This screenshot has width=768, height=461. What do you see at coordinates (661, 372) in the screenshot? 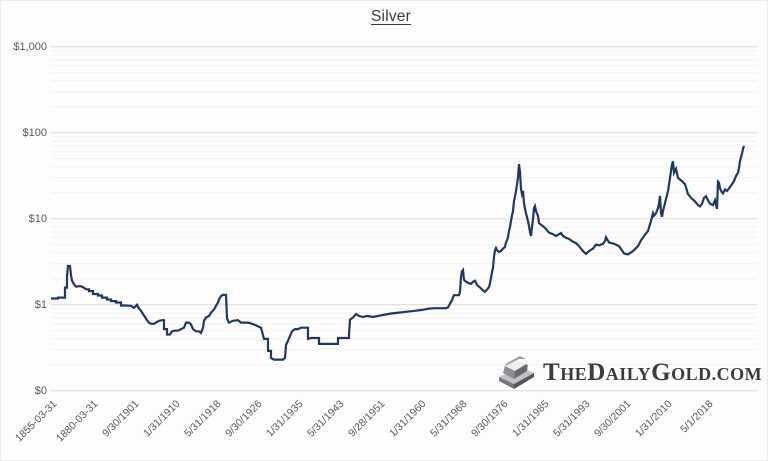
I see `watermark-letter-group: G` at bounding box center [661, 372].